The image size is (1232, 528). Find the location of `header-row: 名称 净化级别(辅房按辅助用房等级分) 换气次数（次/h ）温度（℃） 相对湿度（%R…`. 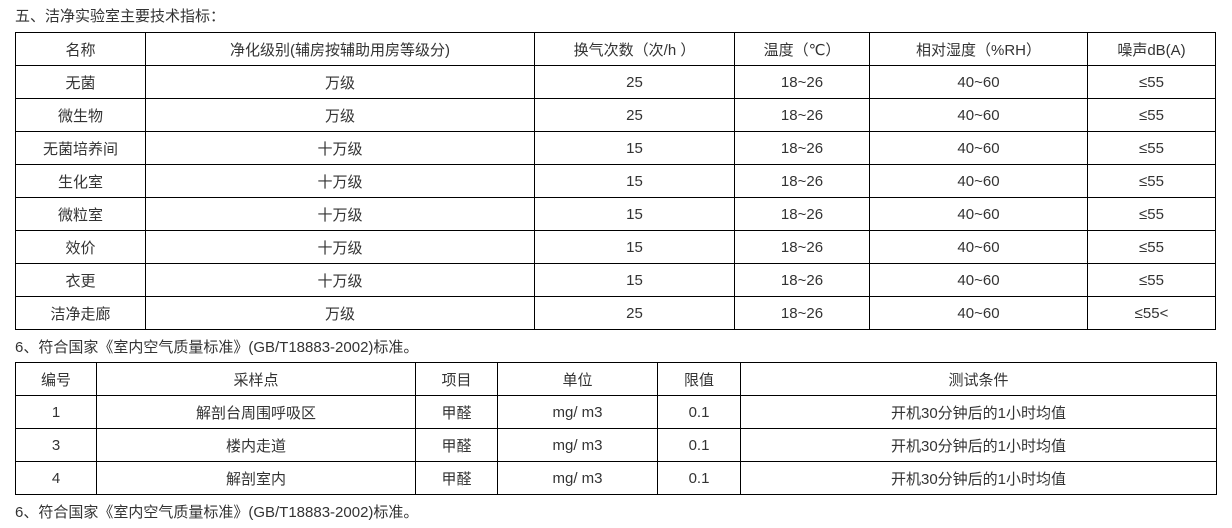

header-row: 名称 净化级别(辅房按辅助用房等级分) 换气次数（次/h ）温度（℃） 相对湿度（%R… is located at coordinates (615, 49).